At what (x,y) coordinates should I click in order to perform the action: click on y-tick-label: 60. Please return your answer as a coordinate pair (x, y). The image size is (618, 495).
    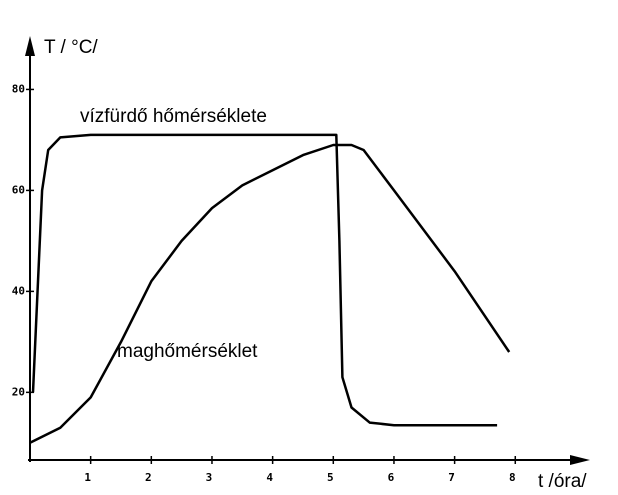
    Looking at the image, I should click on (18, 189).